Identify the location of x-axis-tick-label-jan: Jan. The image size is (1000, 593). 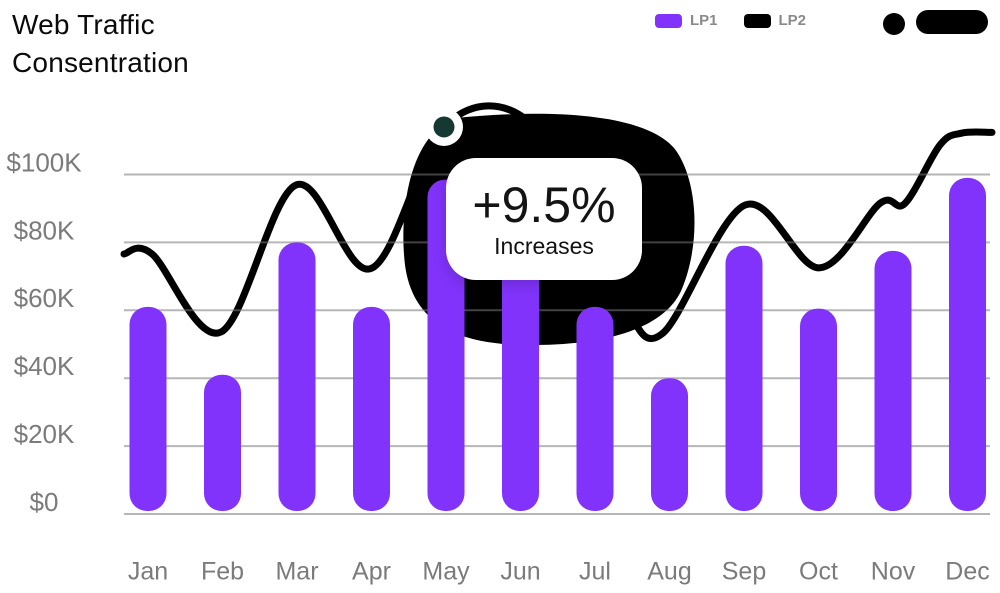
(148, 572).